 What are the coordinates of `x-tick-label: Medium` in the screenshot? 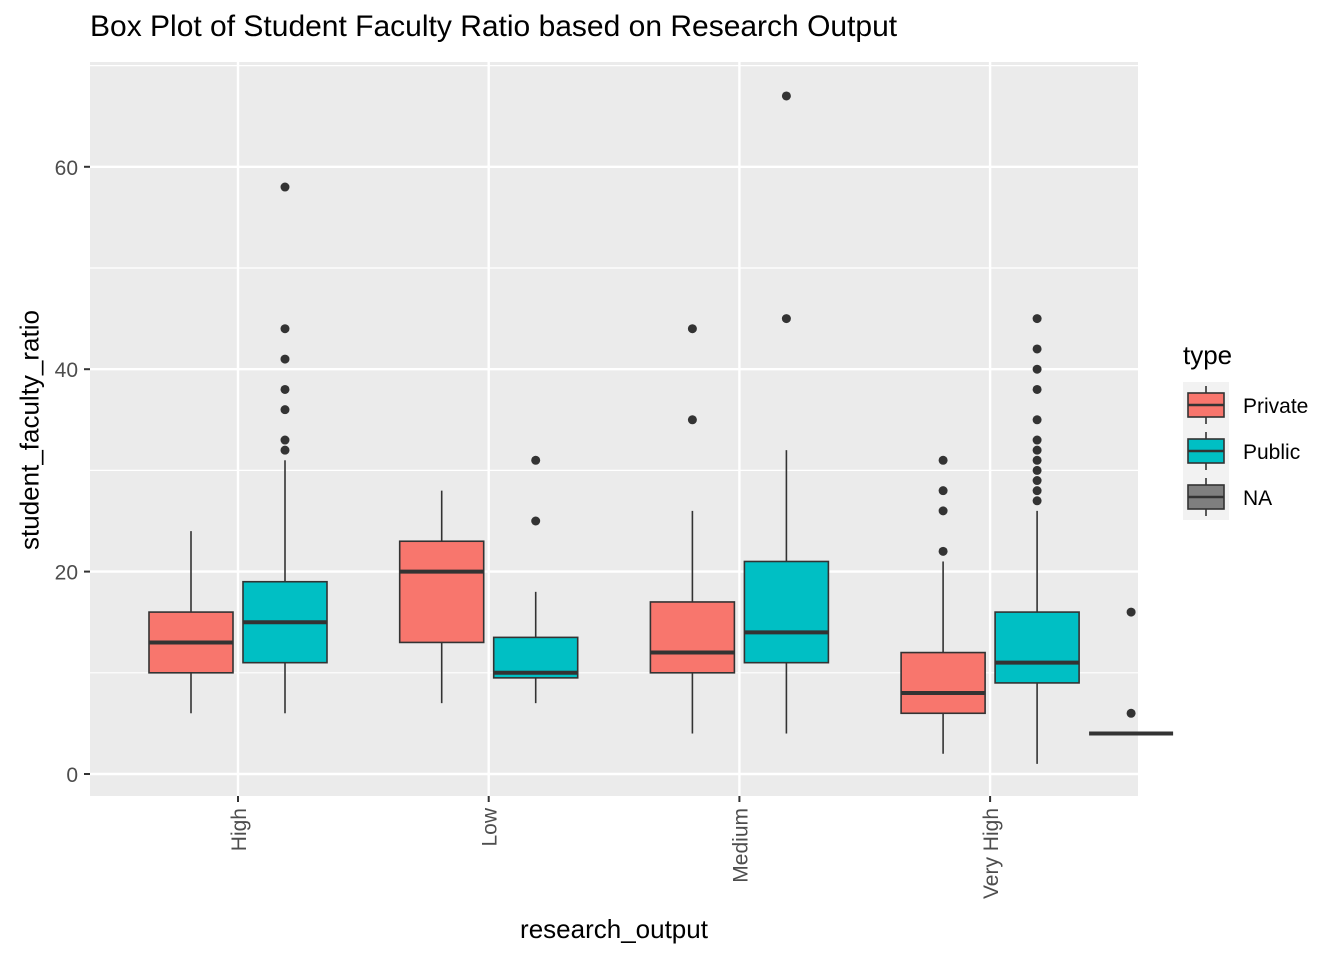 It's located at (740, 845).